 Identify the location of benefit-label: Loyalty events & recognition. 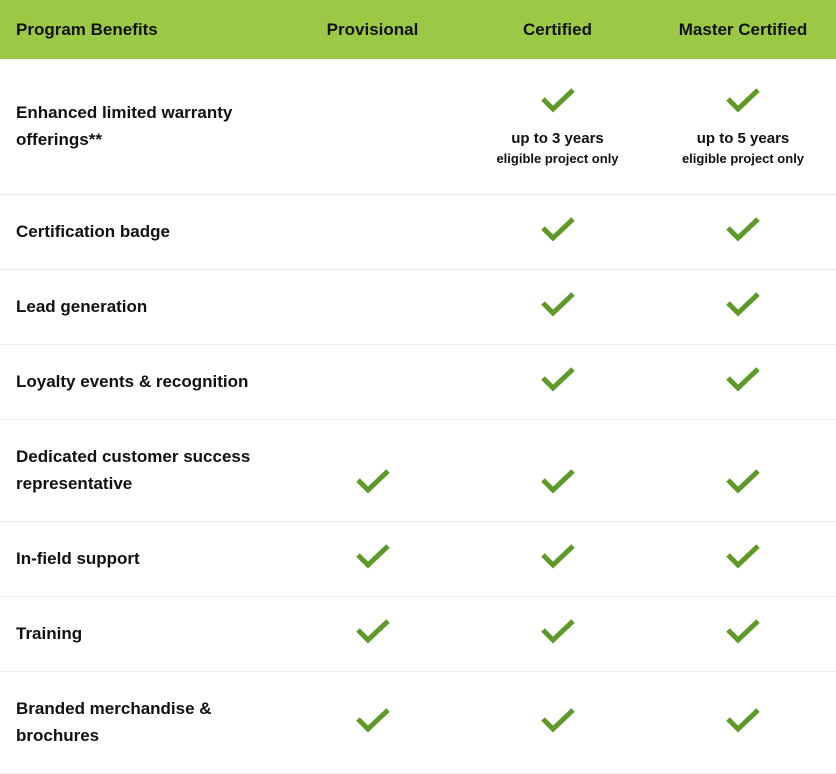
(132, 381).